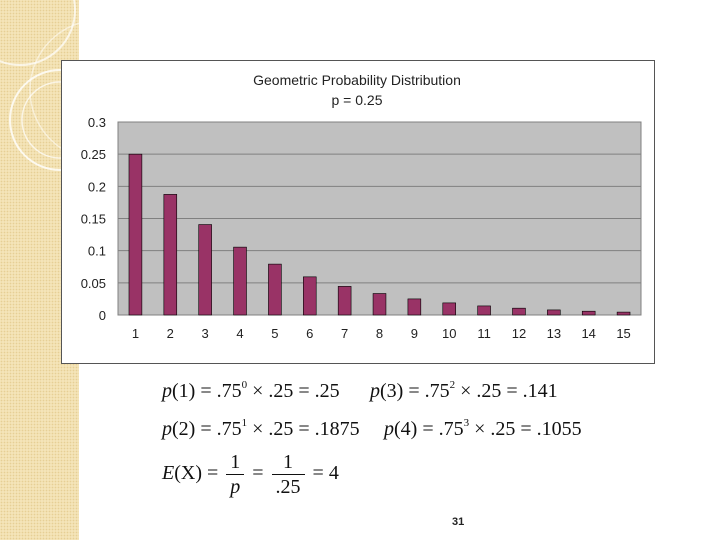  What do you see at coordinates (293, 391) in the screenshot?
I see `formula-p1-rest: × .25 = .25` at bounding box center [293, 391].